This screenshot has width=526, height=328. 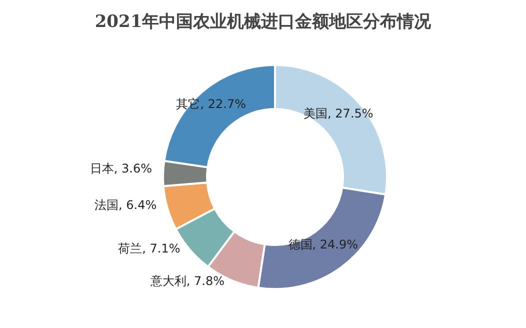 I want to click on data-label: , 22.7%, so click(x=223, y=103).